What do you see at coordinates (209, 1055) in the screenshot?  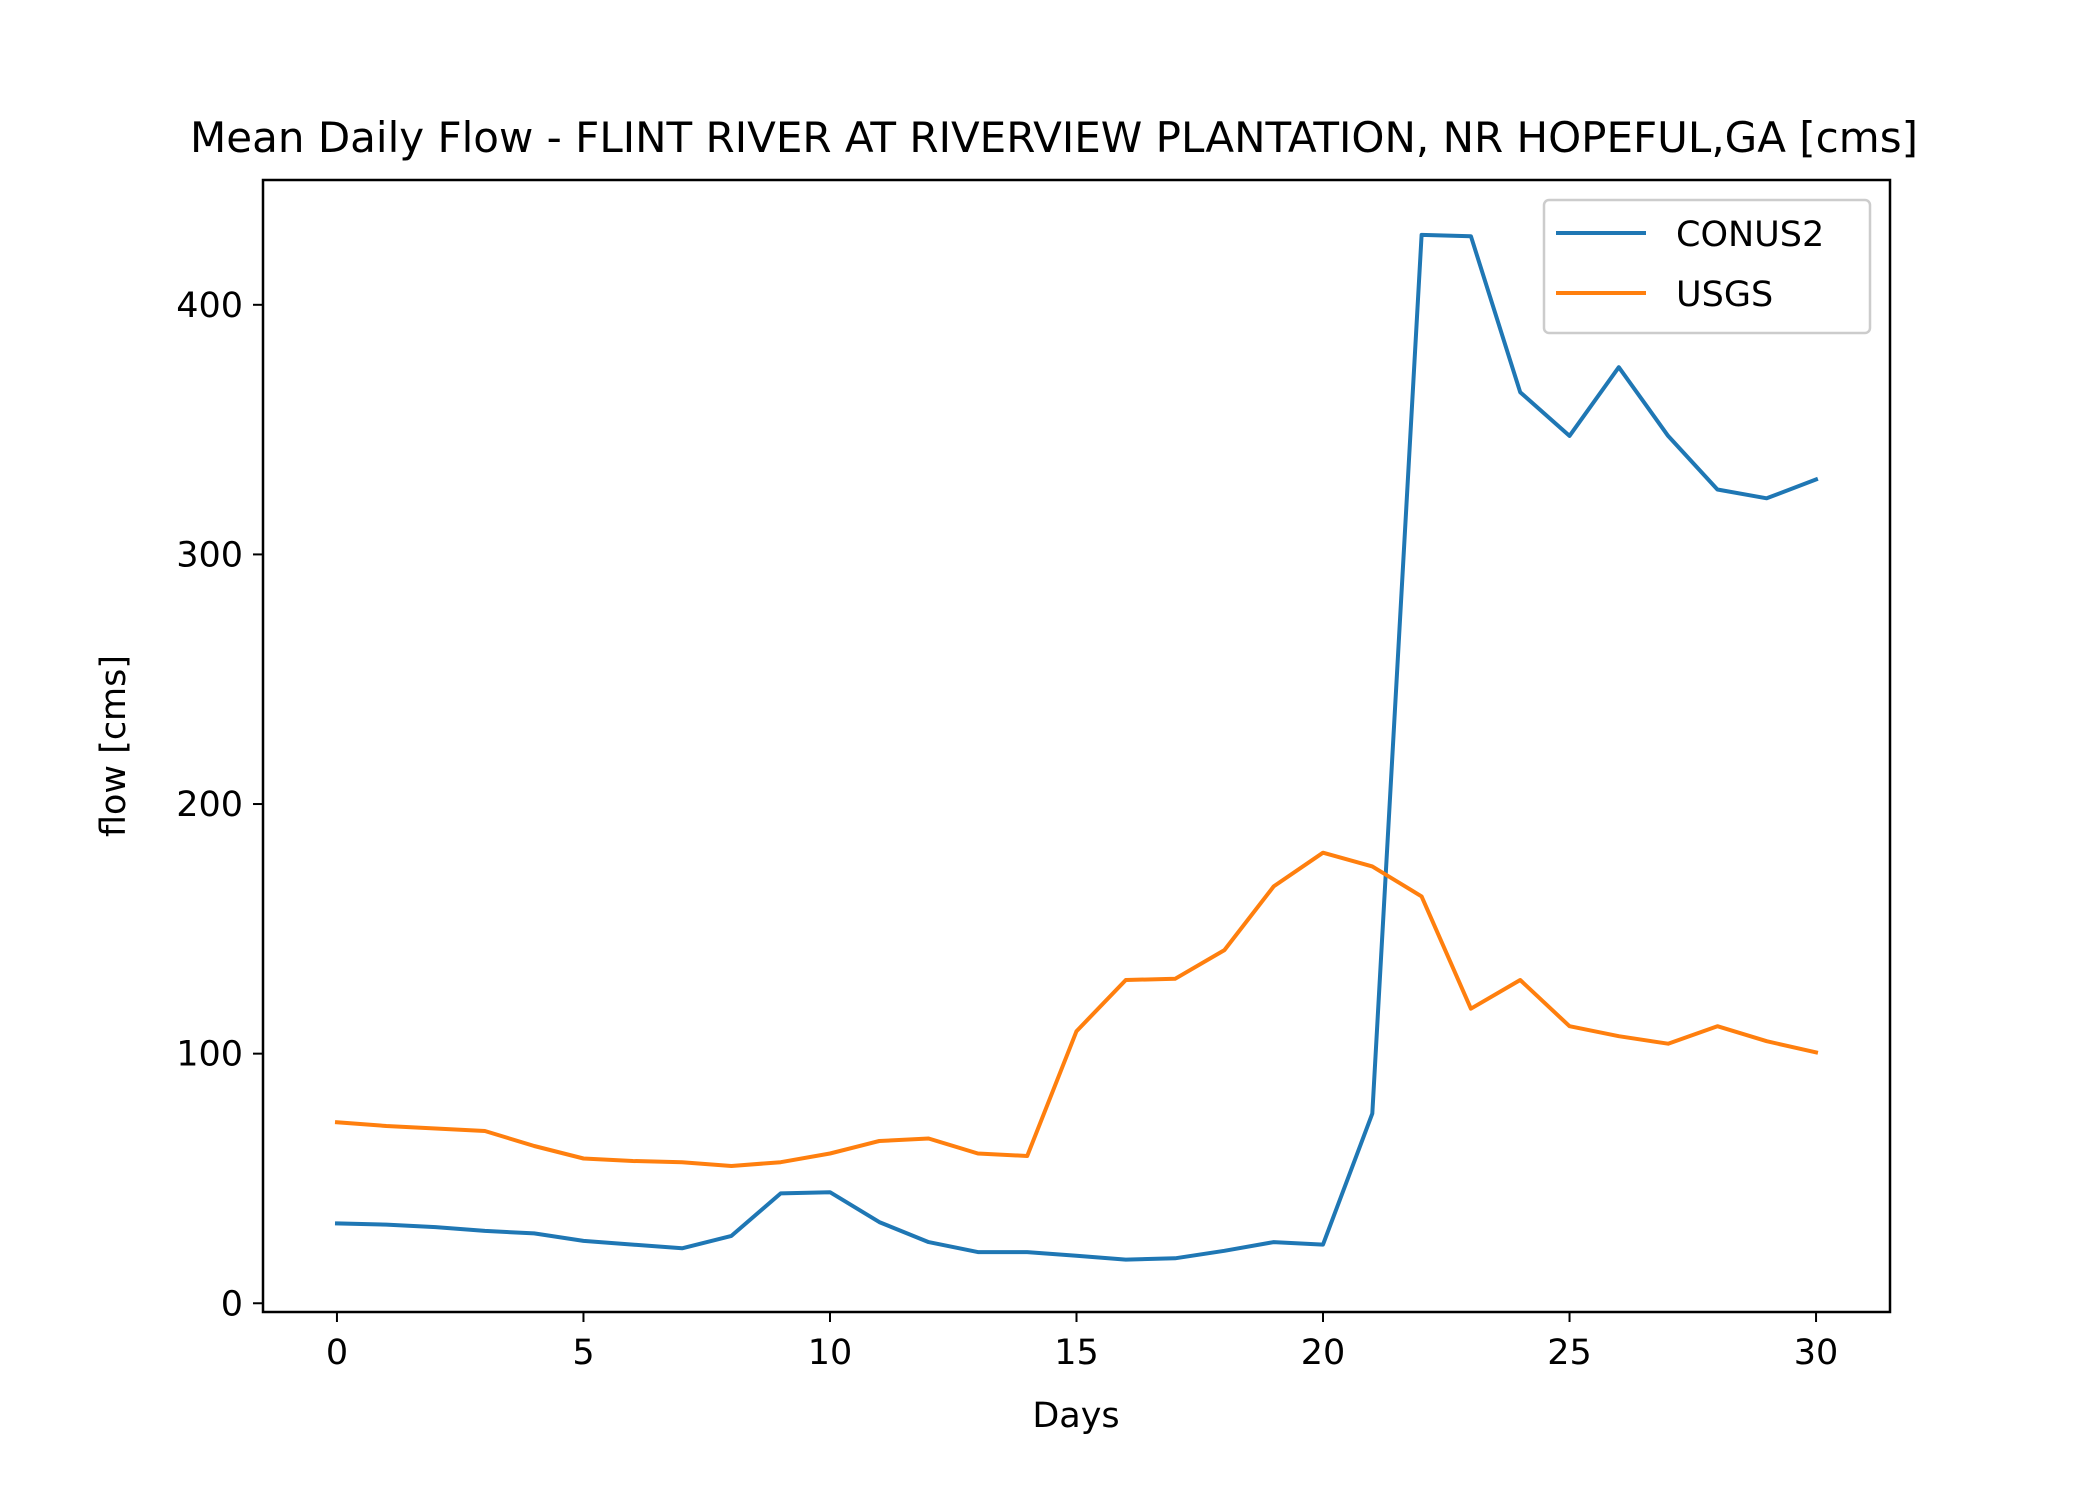 I see `y-tick-label: 100` at bounding box center [209, 1055].